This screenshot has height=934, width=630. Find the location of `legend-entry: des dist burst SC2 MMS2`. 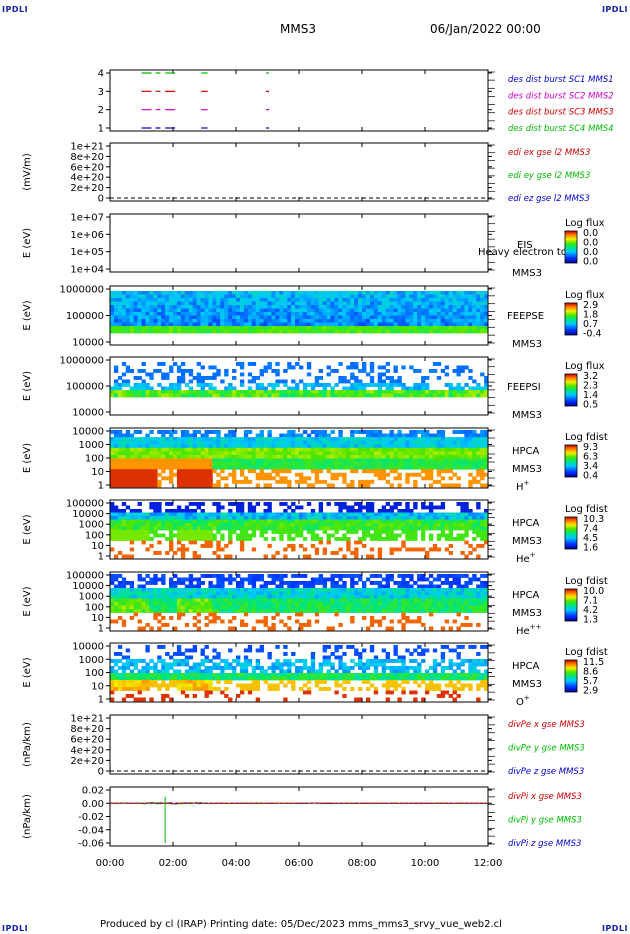

legend-entry: des dist burst SC2 MMS2 is located at coordinates (561, 96).